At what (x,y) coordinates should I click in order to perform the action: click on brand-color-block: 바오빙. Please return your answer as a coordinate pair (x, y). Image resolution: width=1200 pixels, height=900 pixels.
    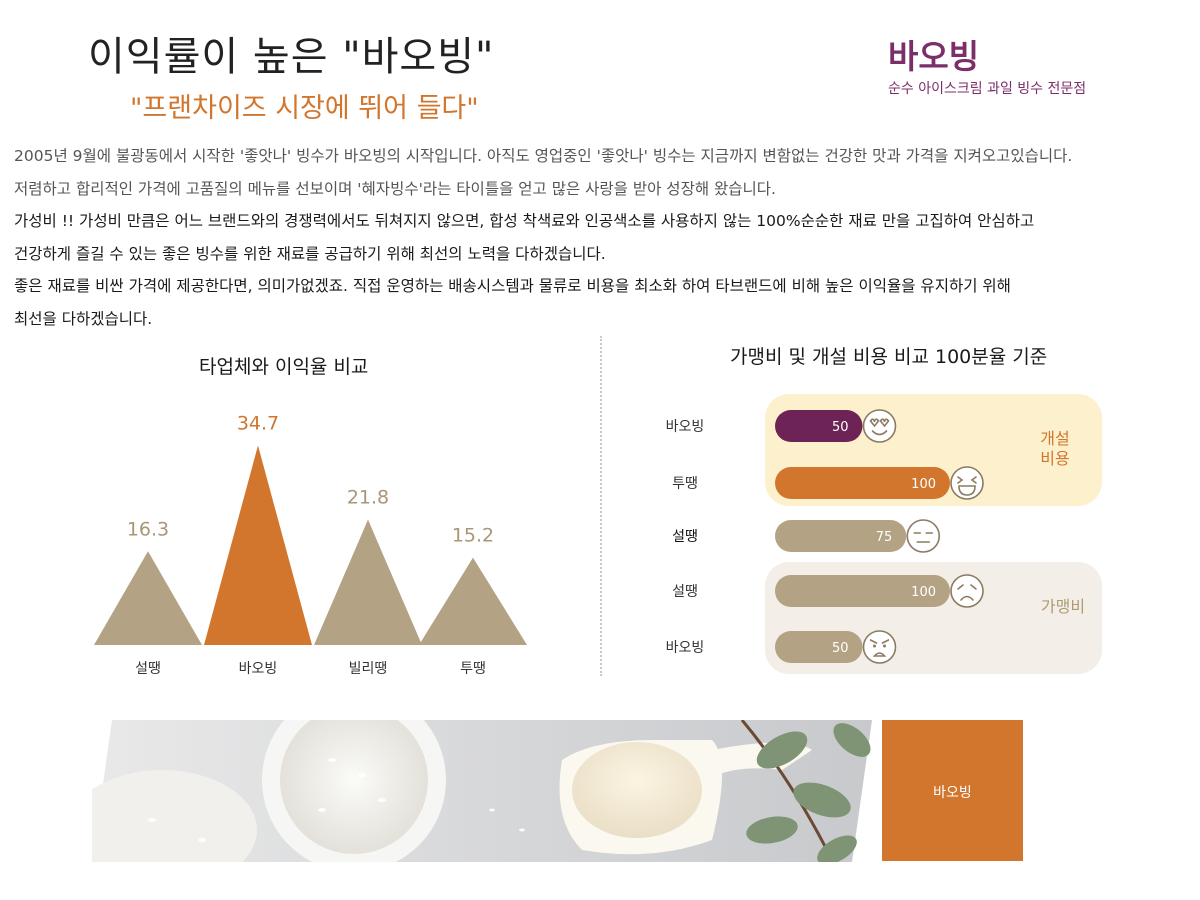
    Looking at the image, I should click on (952, 790).